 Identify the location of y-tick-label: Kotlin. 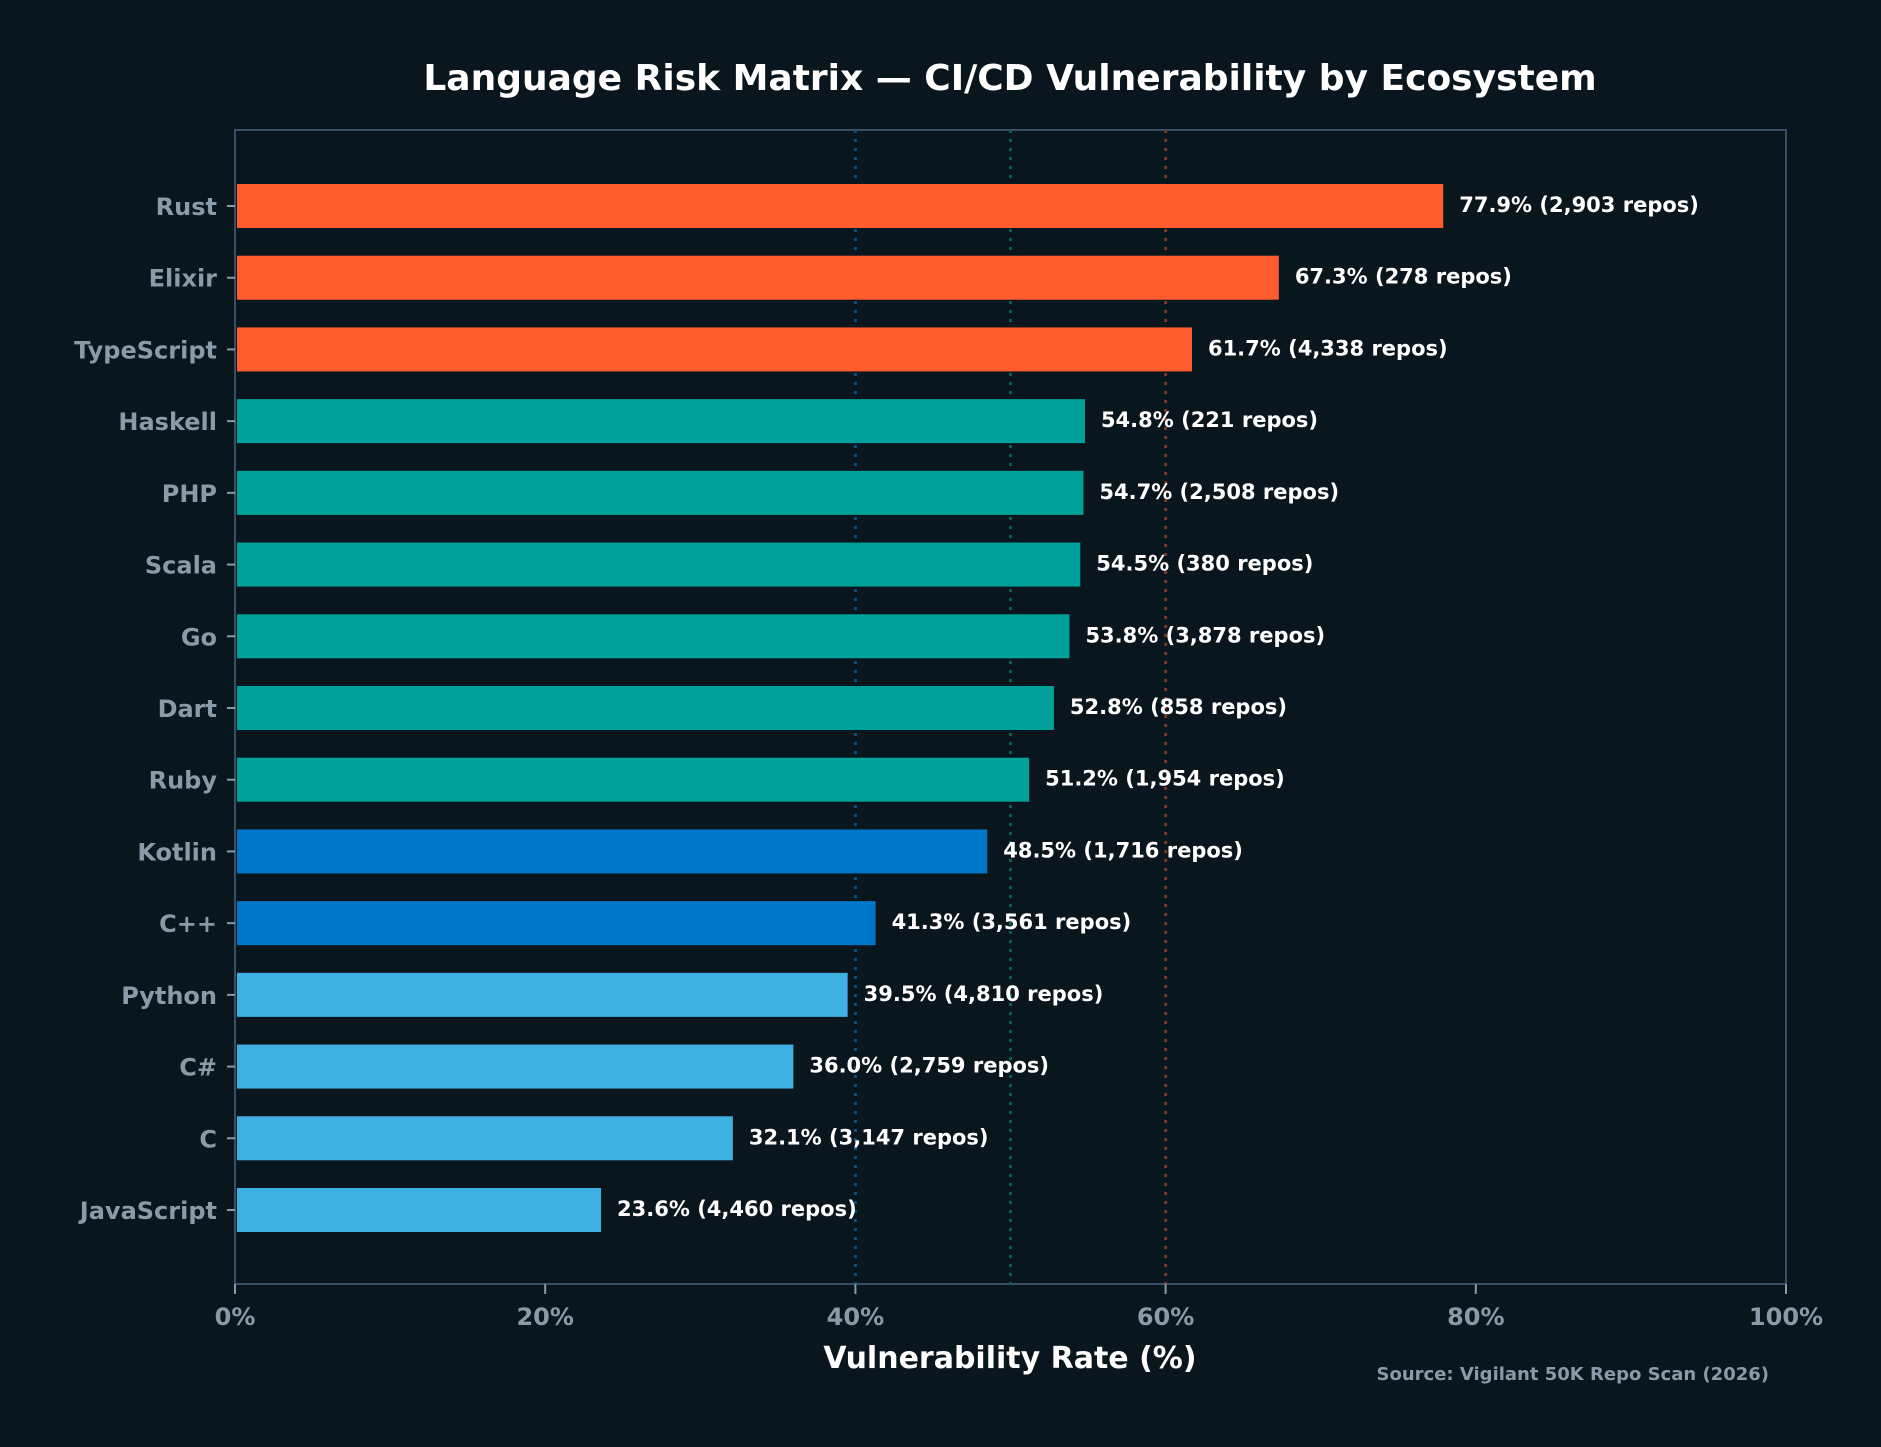
(177, 852).